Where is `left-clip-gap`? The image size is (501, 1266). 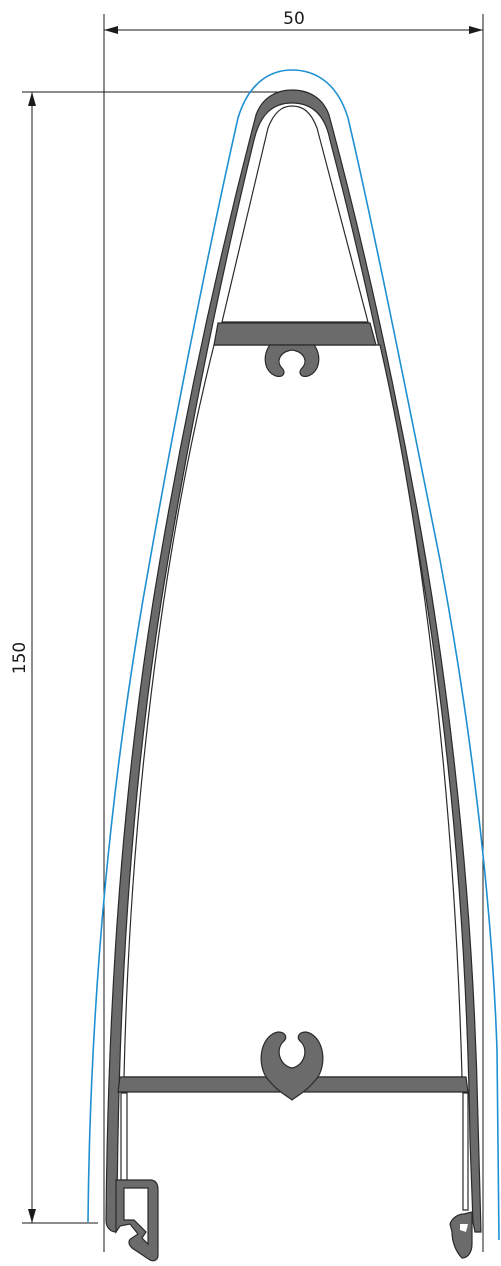
left-clip-gap is located at coordinates (136, 1216).